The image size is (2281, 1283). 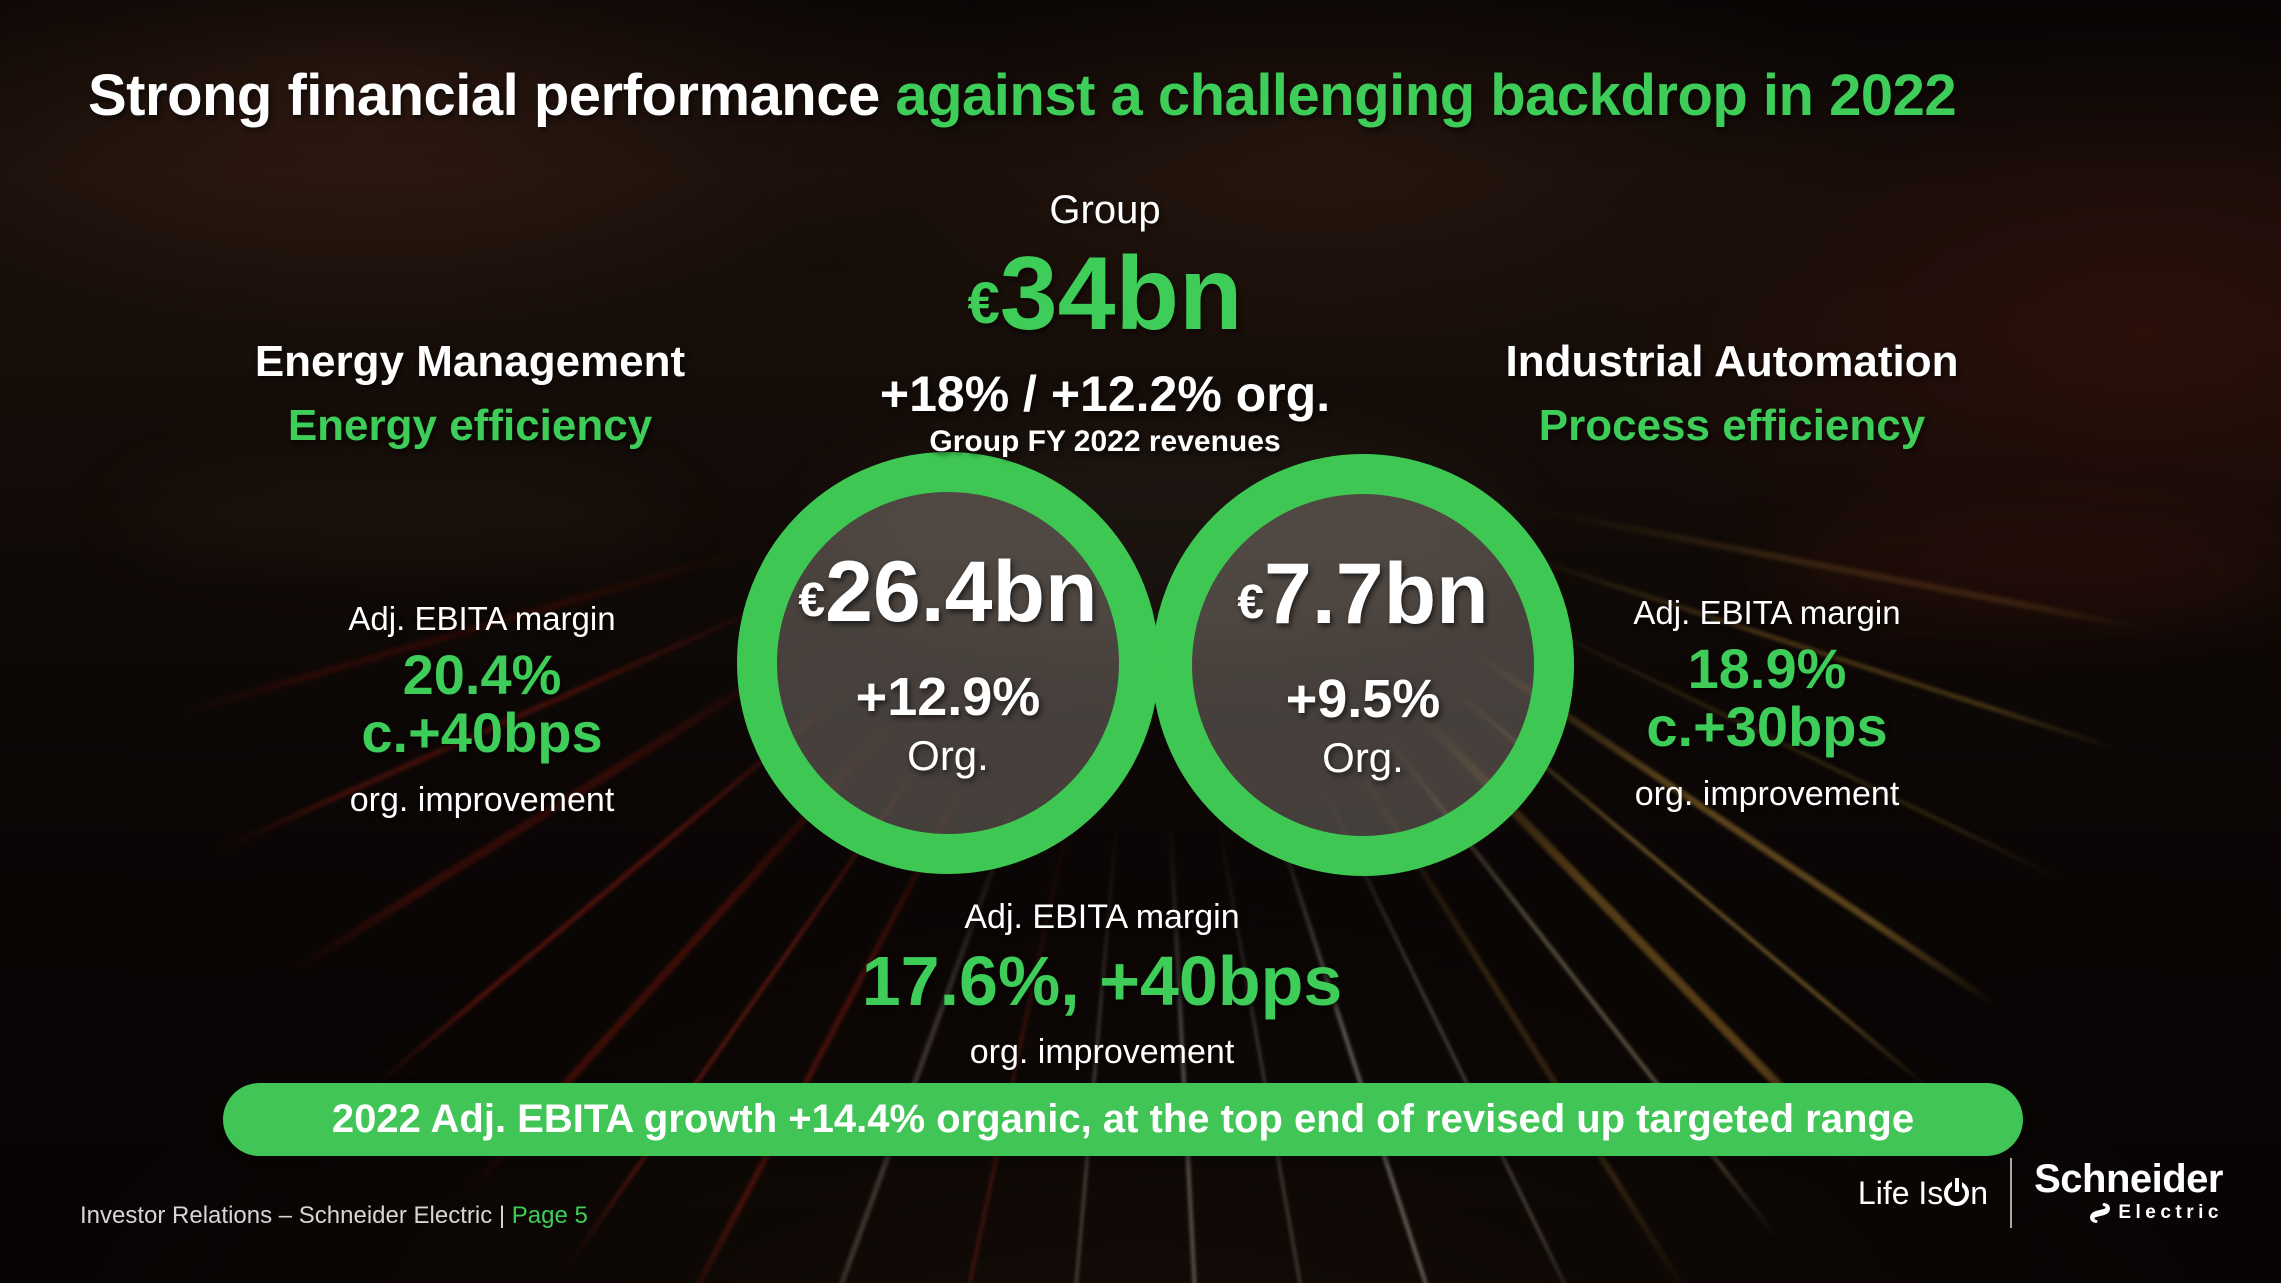 I want to click on electric-wordmark: Electric, so click(x=2170, y=1212).